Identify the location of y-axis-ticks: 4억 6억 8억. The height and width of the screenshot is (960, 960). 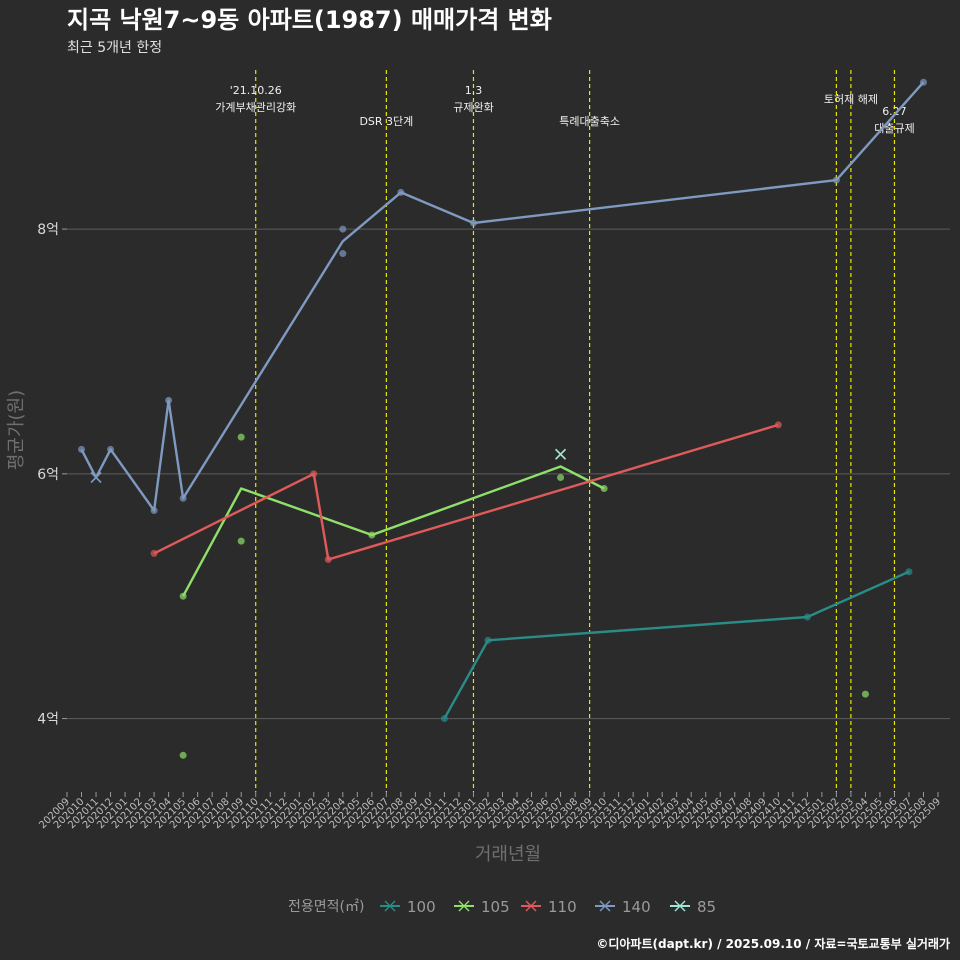
(52, 475).